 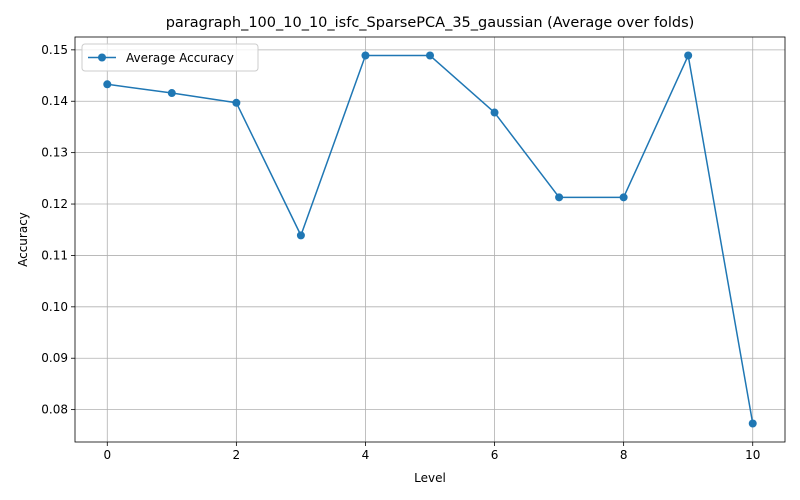 What do you see at coordinates (54, 410) in the screenshot?
I see `y-tick-label: 0.08` at bounding box center [54, 410].